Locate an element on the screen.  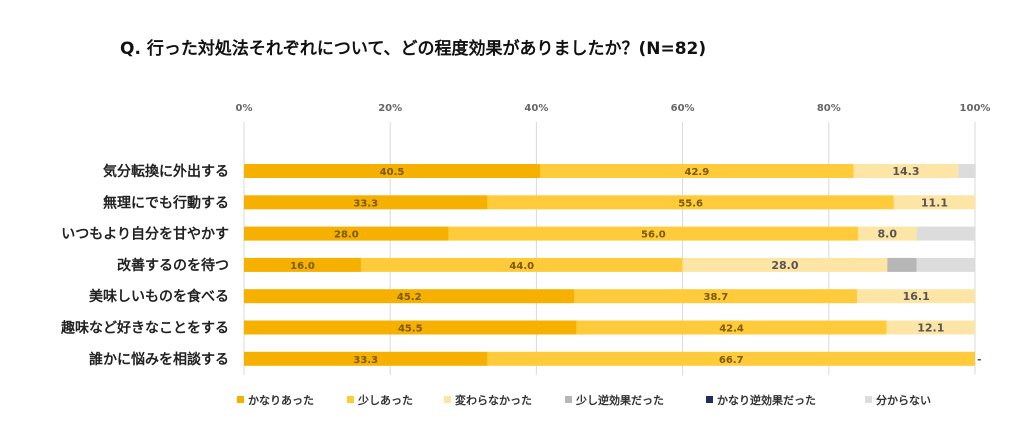
legend-label: 少しあった is located at coordinates (385, 400).